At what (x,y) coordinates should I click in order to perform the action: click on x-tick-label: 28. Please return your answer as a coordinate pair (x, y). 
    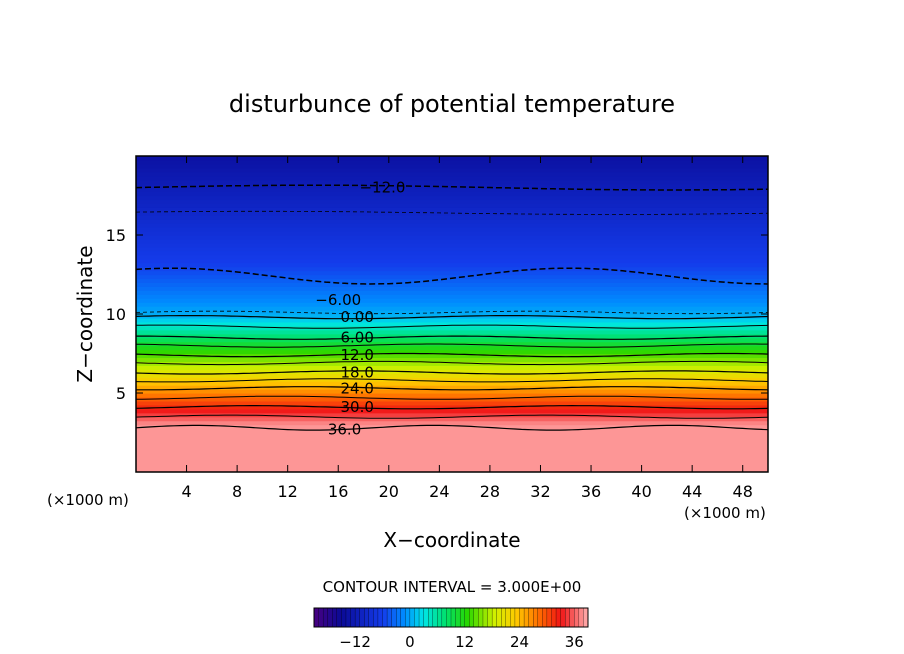
    Looking at the image, I should click on (490, 491).